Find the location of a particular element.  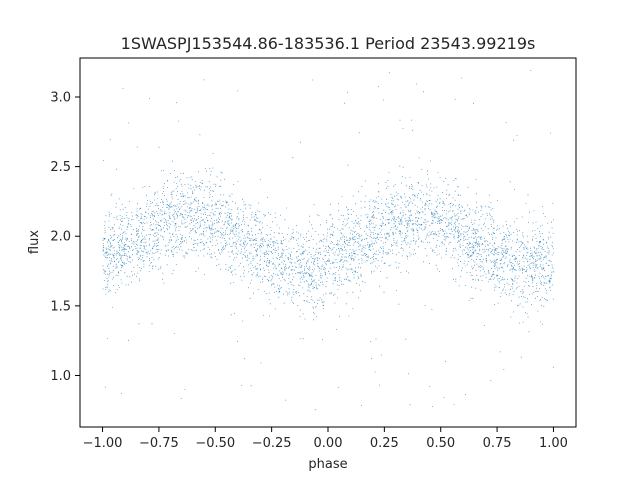

y-axis: 1.0 1.5 2.0 2.5 3.0 is located at coordinates (65, 237).